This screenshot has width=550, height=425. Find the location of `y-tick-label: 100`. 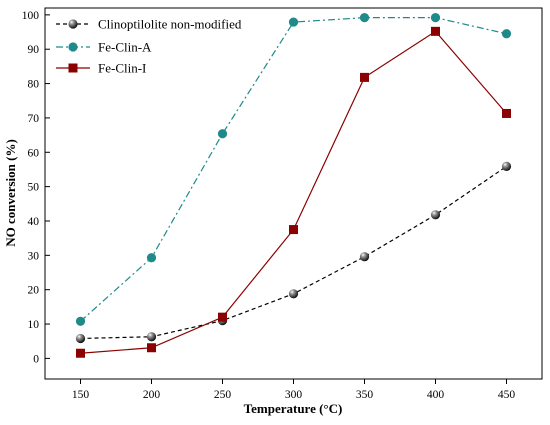

y-tick-label: 100 is located at coordinates (31, 16).